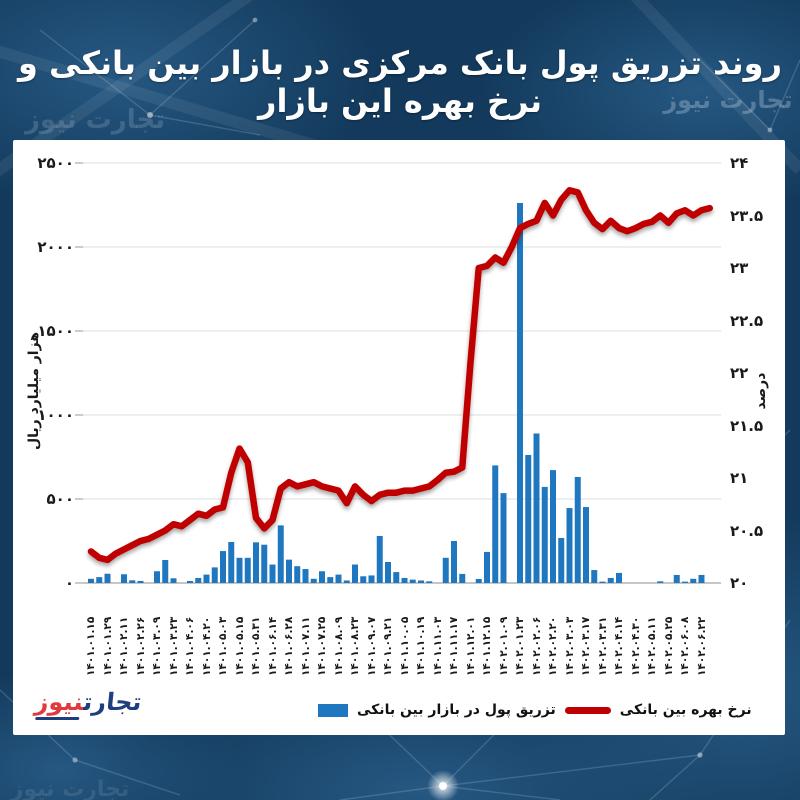  I want to click on x-axis-date-label: ۱۴۰۱.۱۱.۰۳, so click(437, 646).